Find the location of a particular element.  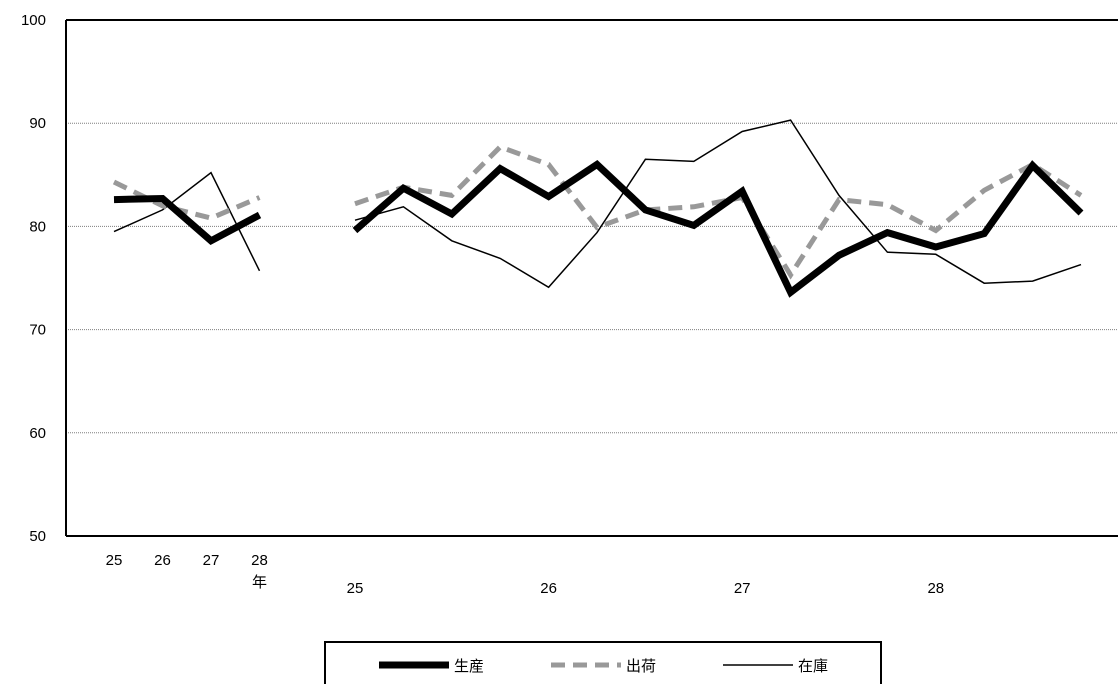

legend-label-shipments: 出荷 is located at coordinates (641, 666).